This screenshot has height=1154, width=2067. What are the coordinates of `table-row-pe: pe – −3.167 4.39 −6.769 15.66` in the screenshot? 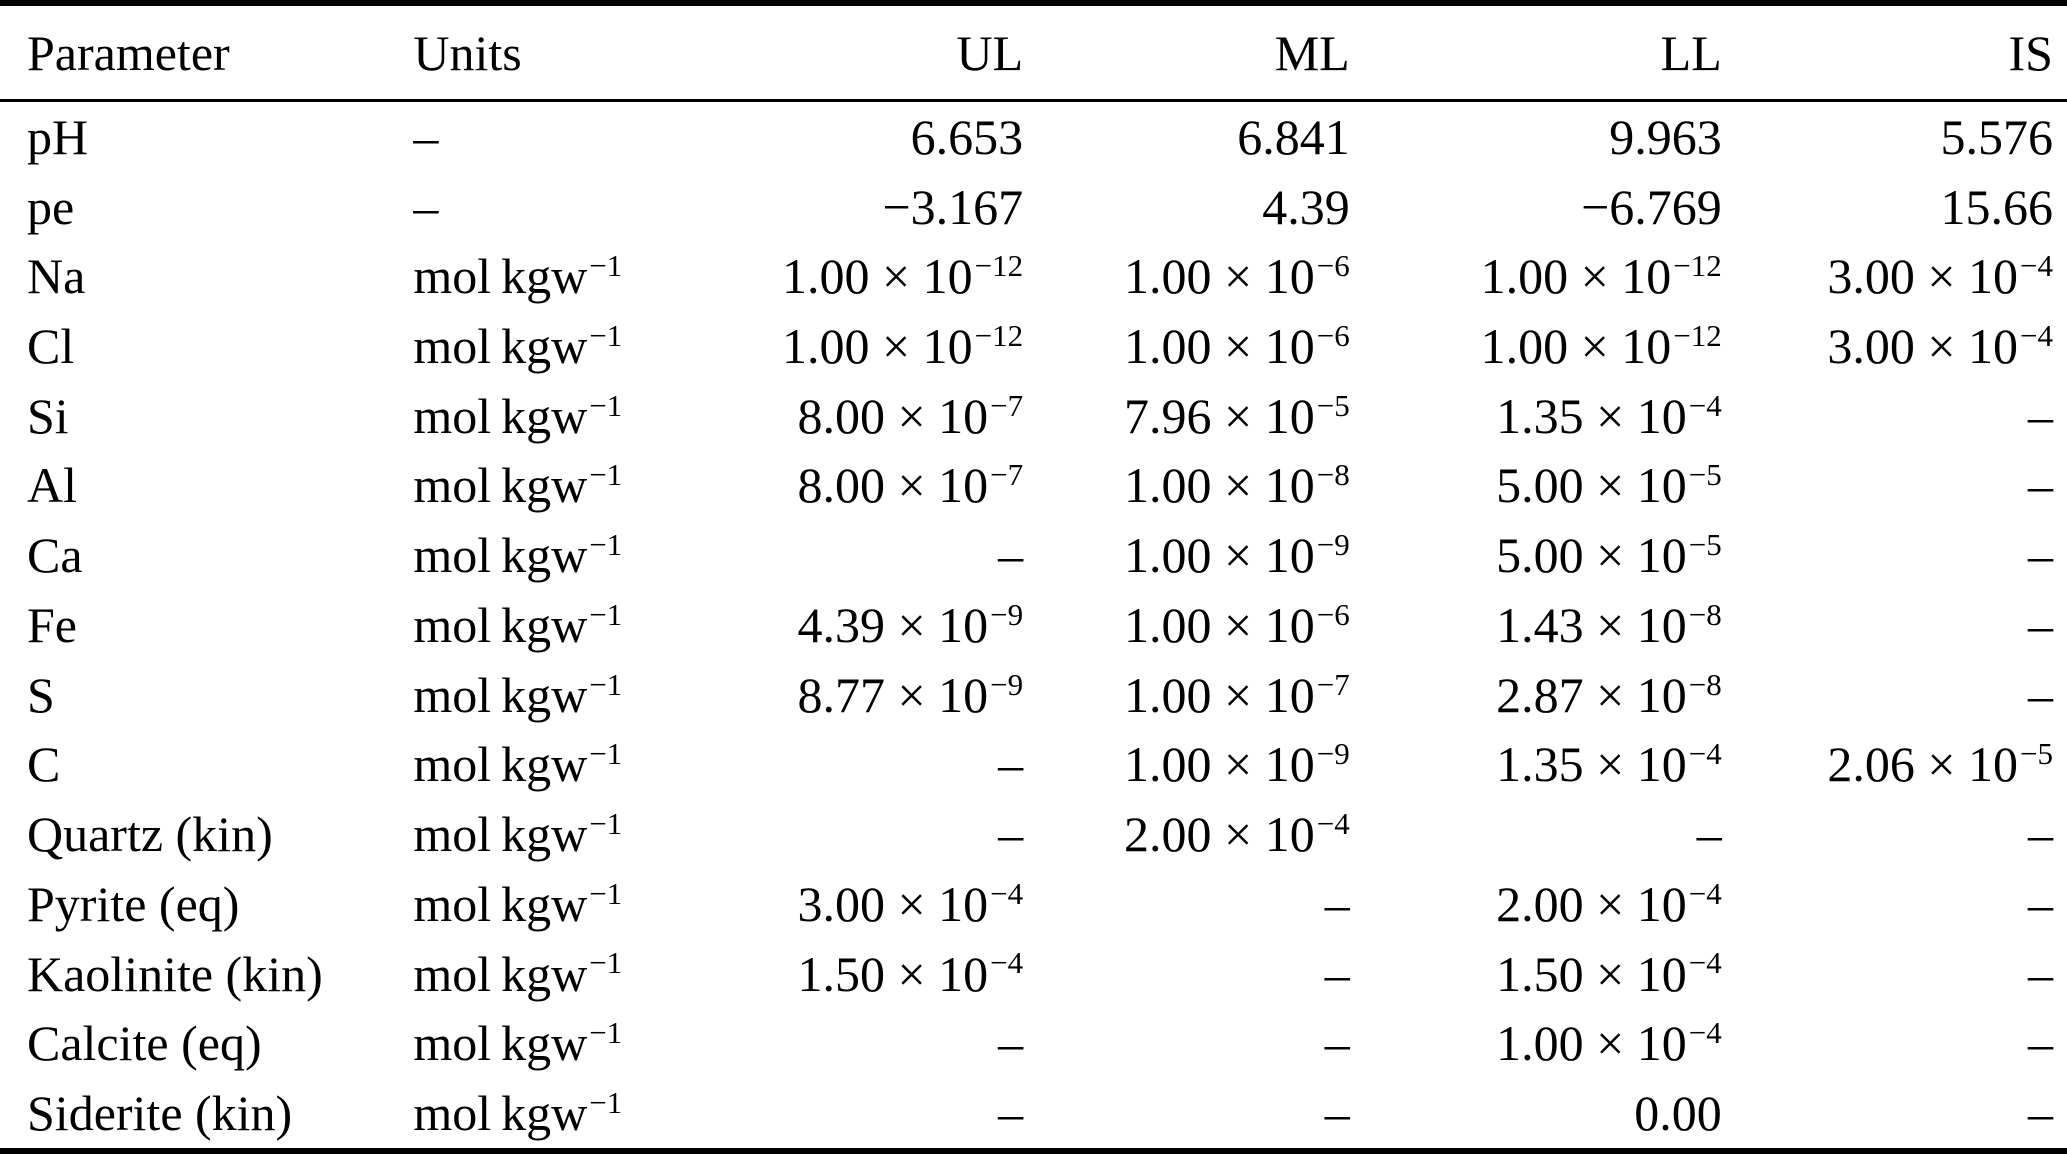 It's located at (1033, 207).